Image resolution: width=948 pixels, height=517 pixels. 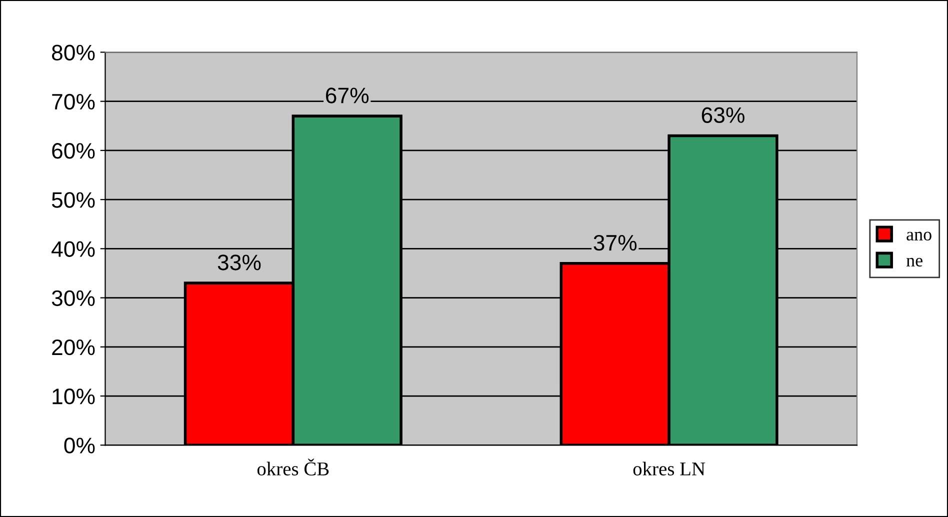 What do you see at coordinates (914, 262) in the screenshot?
I see `legend-label: ne` at bounding box center [914, 262].